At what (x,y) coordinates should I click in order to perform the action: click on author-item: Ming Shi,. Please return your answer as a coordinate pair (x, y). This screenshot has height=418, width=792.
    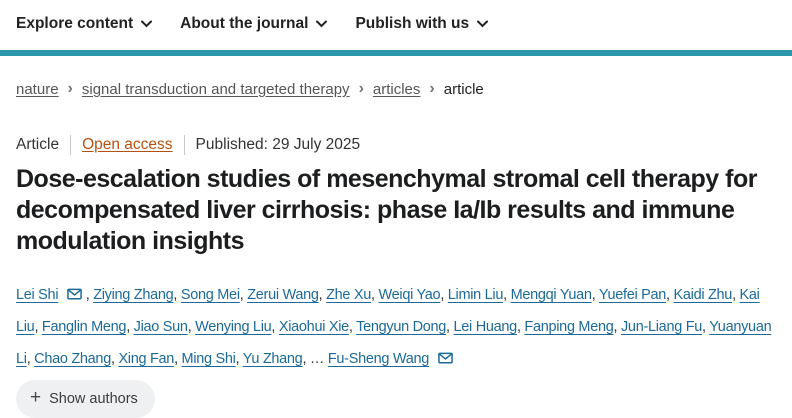
    Looking at the image, I should click on (212, 359).